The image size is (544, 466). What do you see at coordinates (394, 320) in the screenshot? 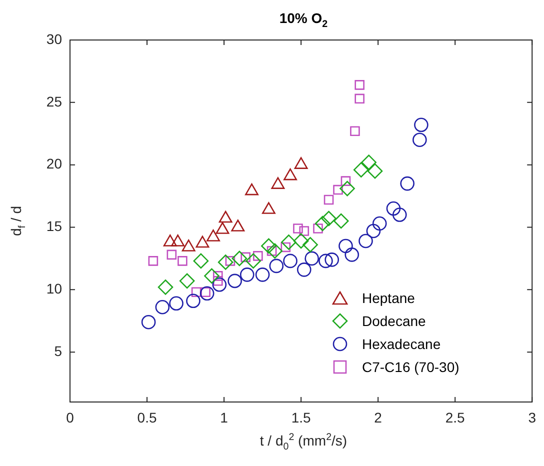
I see `legend-label: Dodecane` at bounding box center [394, 320].